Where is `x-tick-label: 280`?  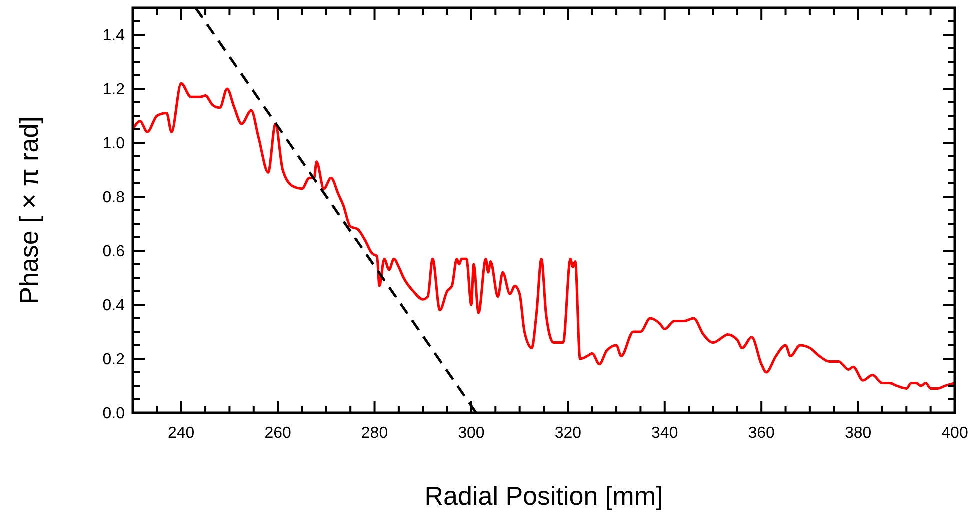 x-tick-label: 280 is located at coordinates (374, 433).